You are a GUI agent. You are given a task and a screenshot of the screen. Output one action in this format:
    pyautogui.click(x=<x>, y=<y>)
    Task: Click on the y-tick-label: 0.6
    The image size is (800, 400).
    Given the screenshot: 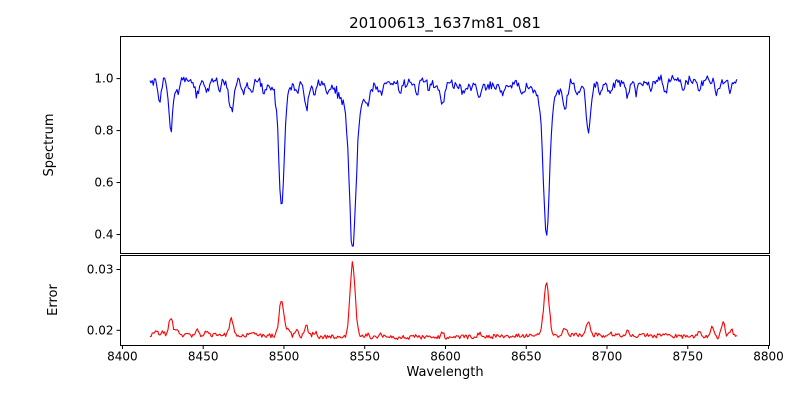 What is the action you would take?
    pyautogui.click(x=103, y=183)
    